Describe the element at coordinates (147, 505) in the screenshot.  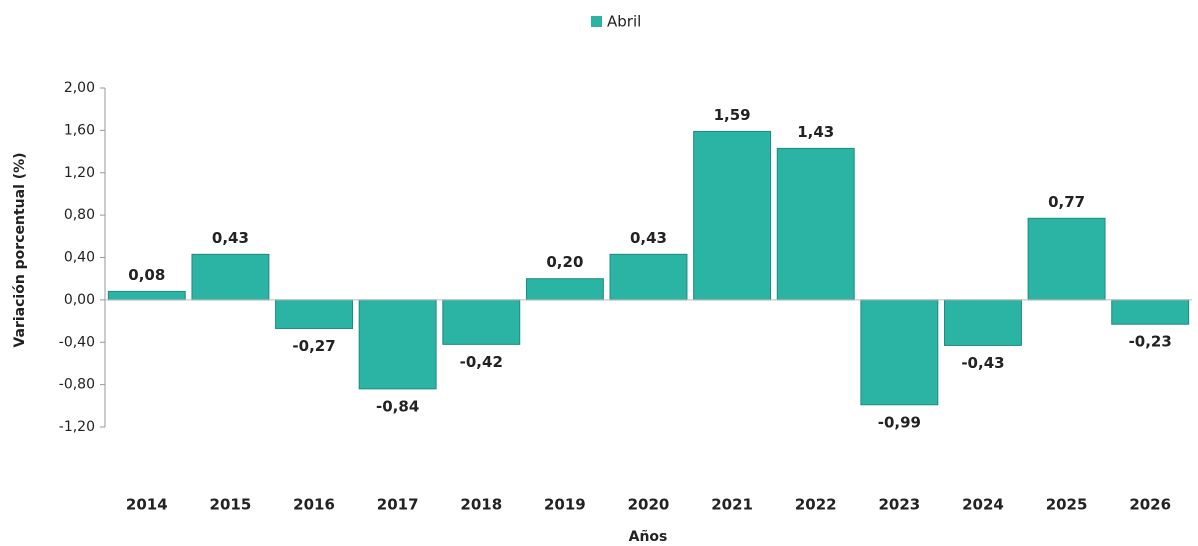
I see `x-tick-label: 2014` at that location.